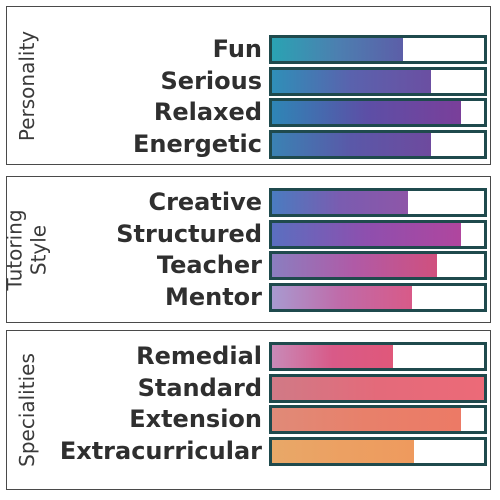 This screenshot has height=500, width=500. What do you see at coordinates (199, 356) in the screenshot?
I see `trait-label: Remedial` at bounding box center [199, 356].